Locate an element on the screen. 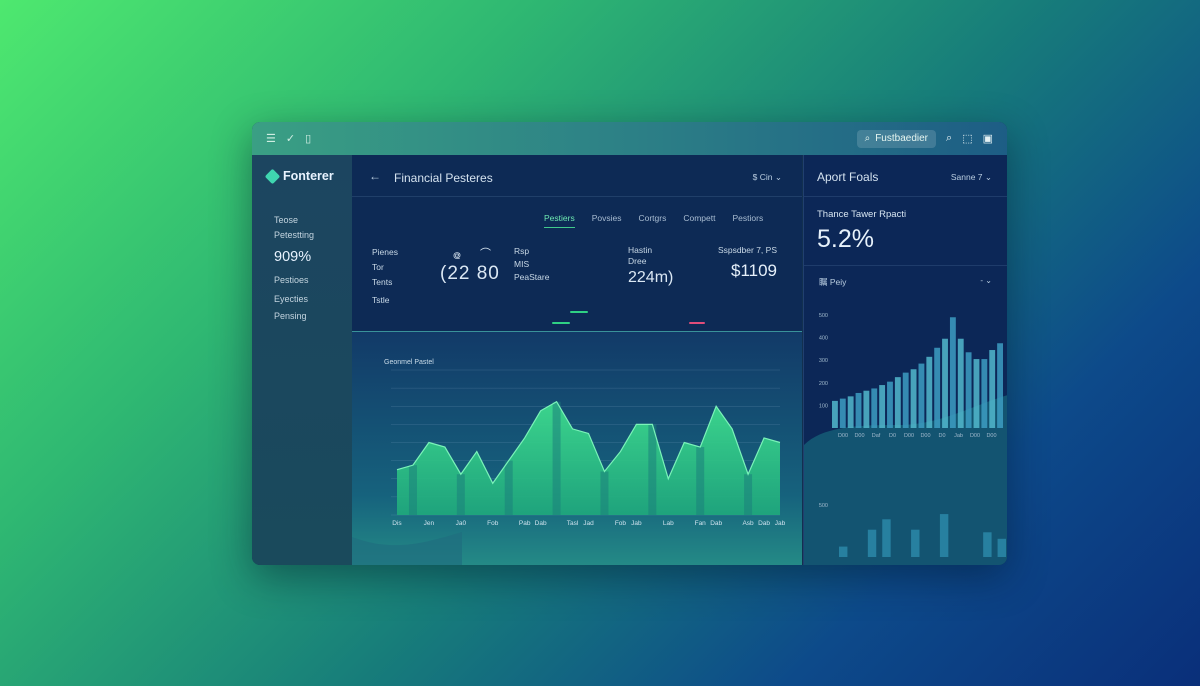 The height and width of the screenshot is (686, 1200). stat-label: Tents is located at coordinates (382, 282).